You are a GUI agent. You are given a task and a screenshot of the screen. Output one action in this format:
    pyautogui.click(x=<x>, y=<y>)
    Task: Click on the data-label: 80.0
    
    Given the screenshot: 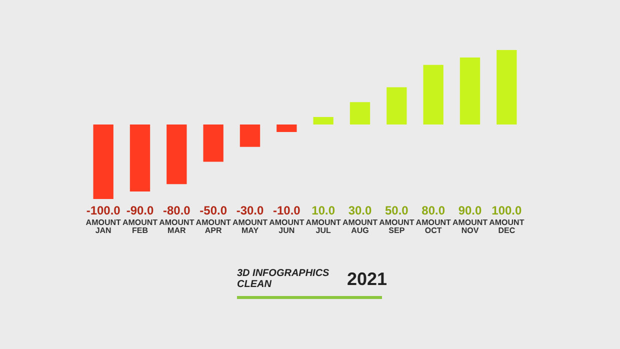 What is the action you would take?
    pyautogui.click(x=434, y=210)
    